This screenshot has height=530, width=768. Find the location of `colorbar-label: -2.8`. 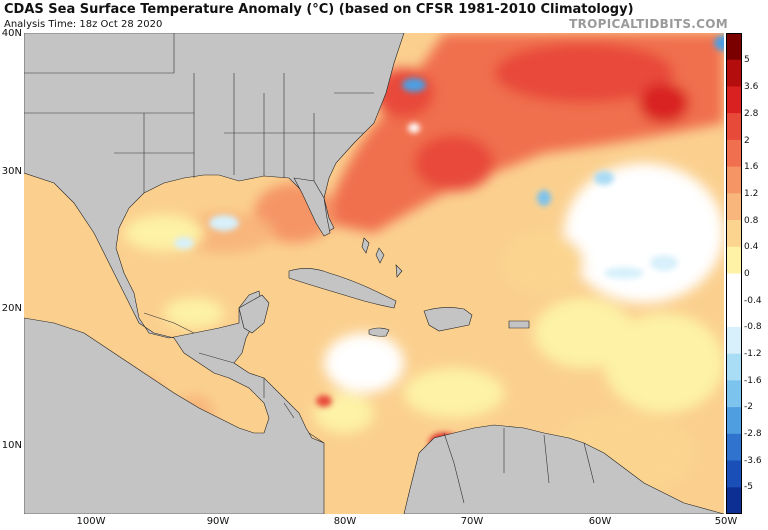

colorbar-label: -2.8 is located at coordinates (753, 434).